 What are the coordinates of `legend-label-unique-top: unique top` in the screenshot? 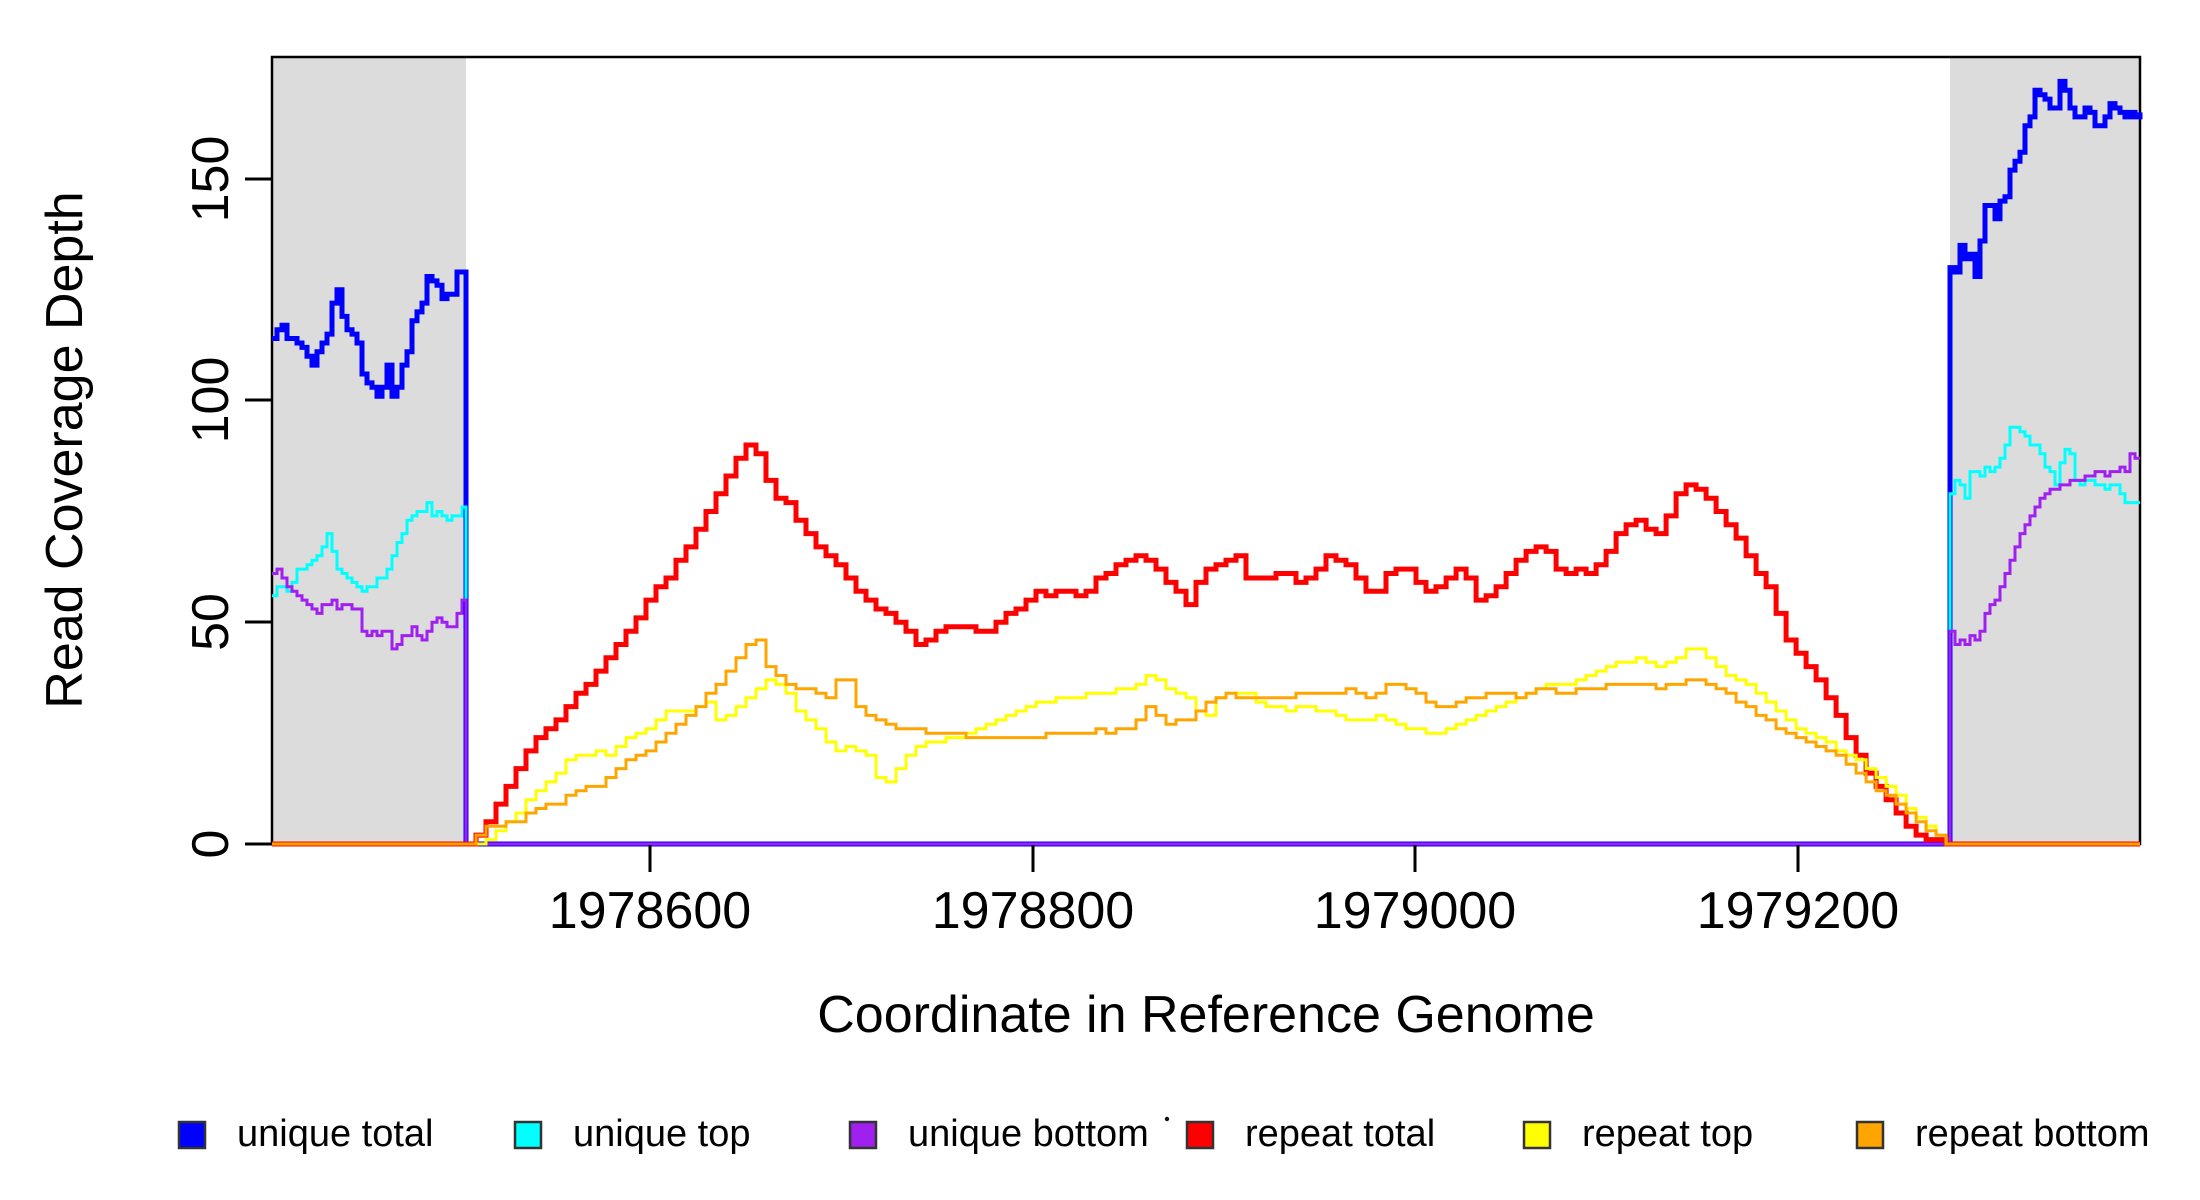 It's located at (662, 1134).